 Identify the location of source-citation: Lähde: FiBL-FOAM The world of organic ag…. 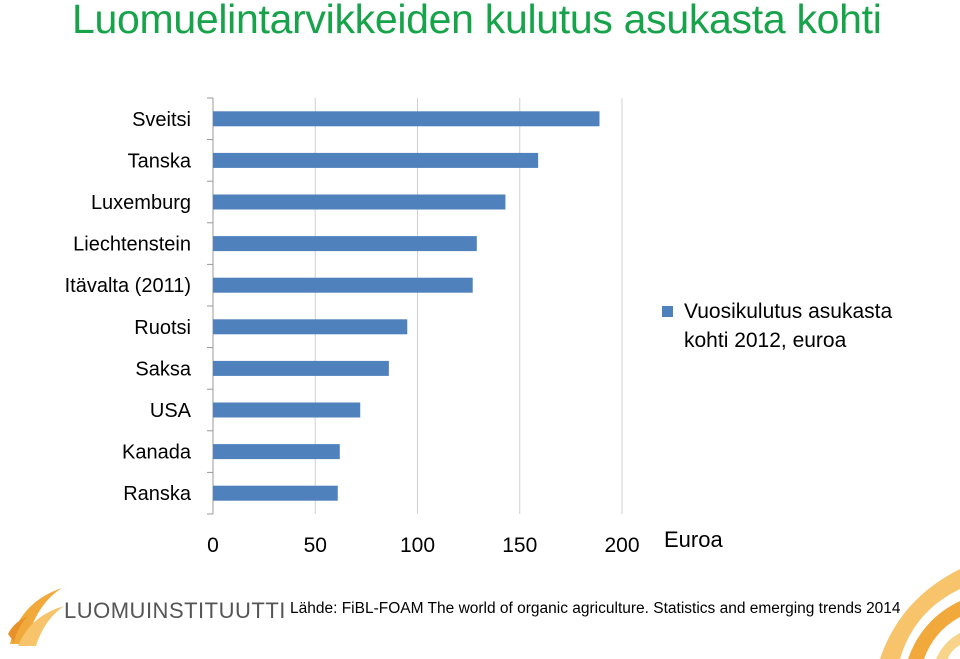
(595, 608).